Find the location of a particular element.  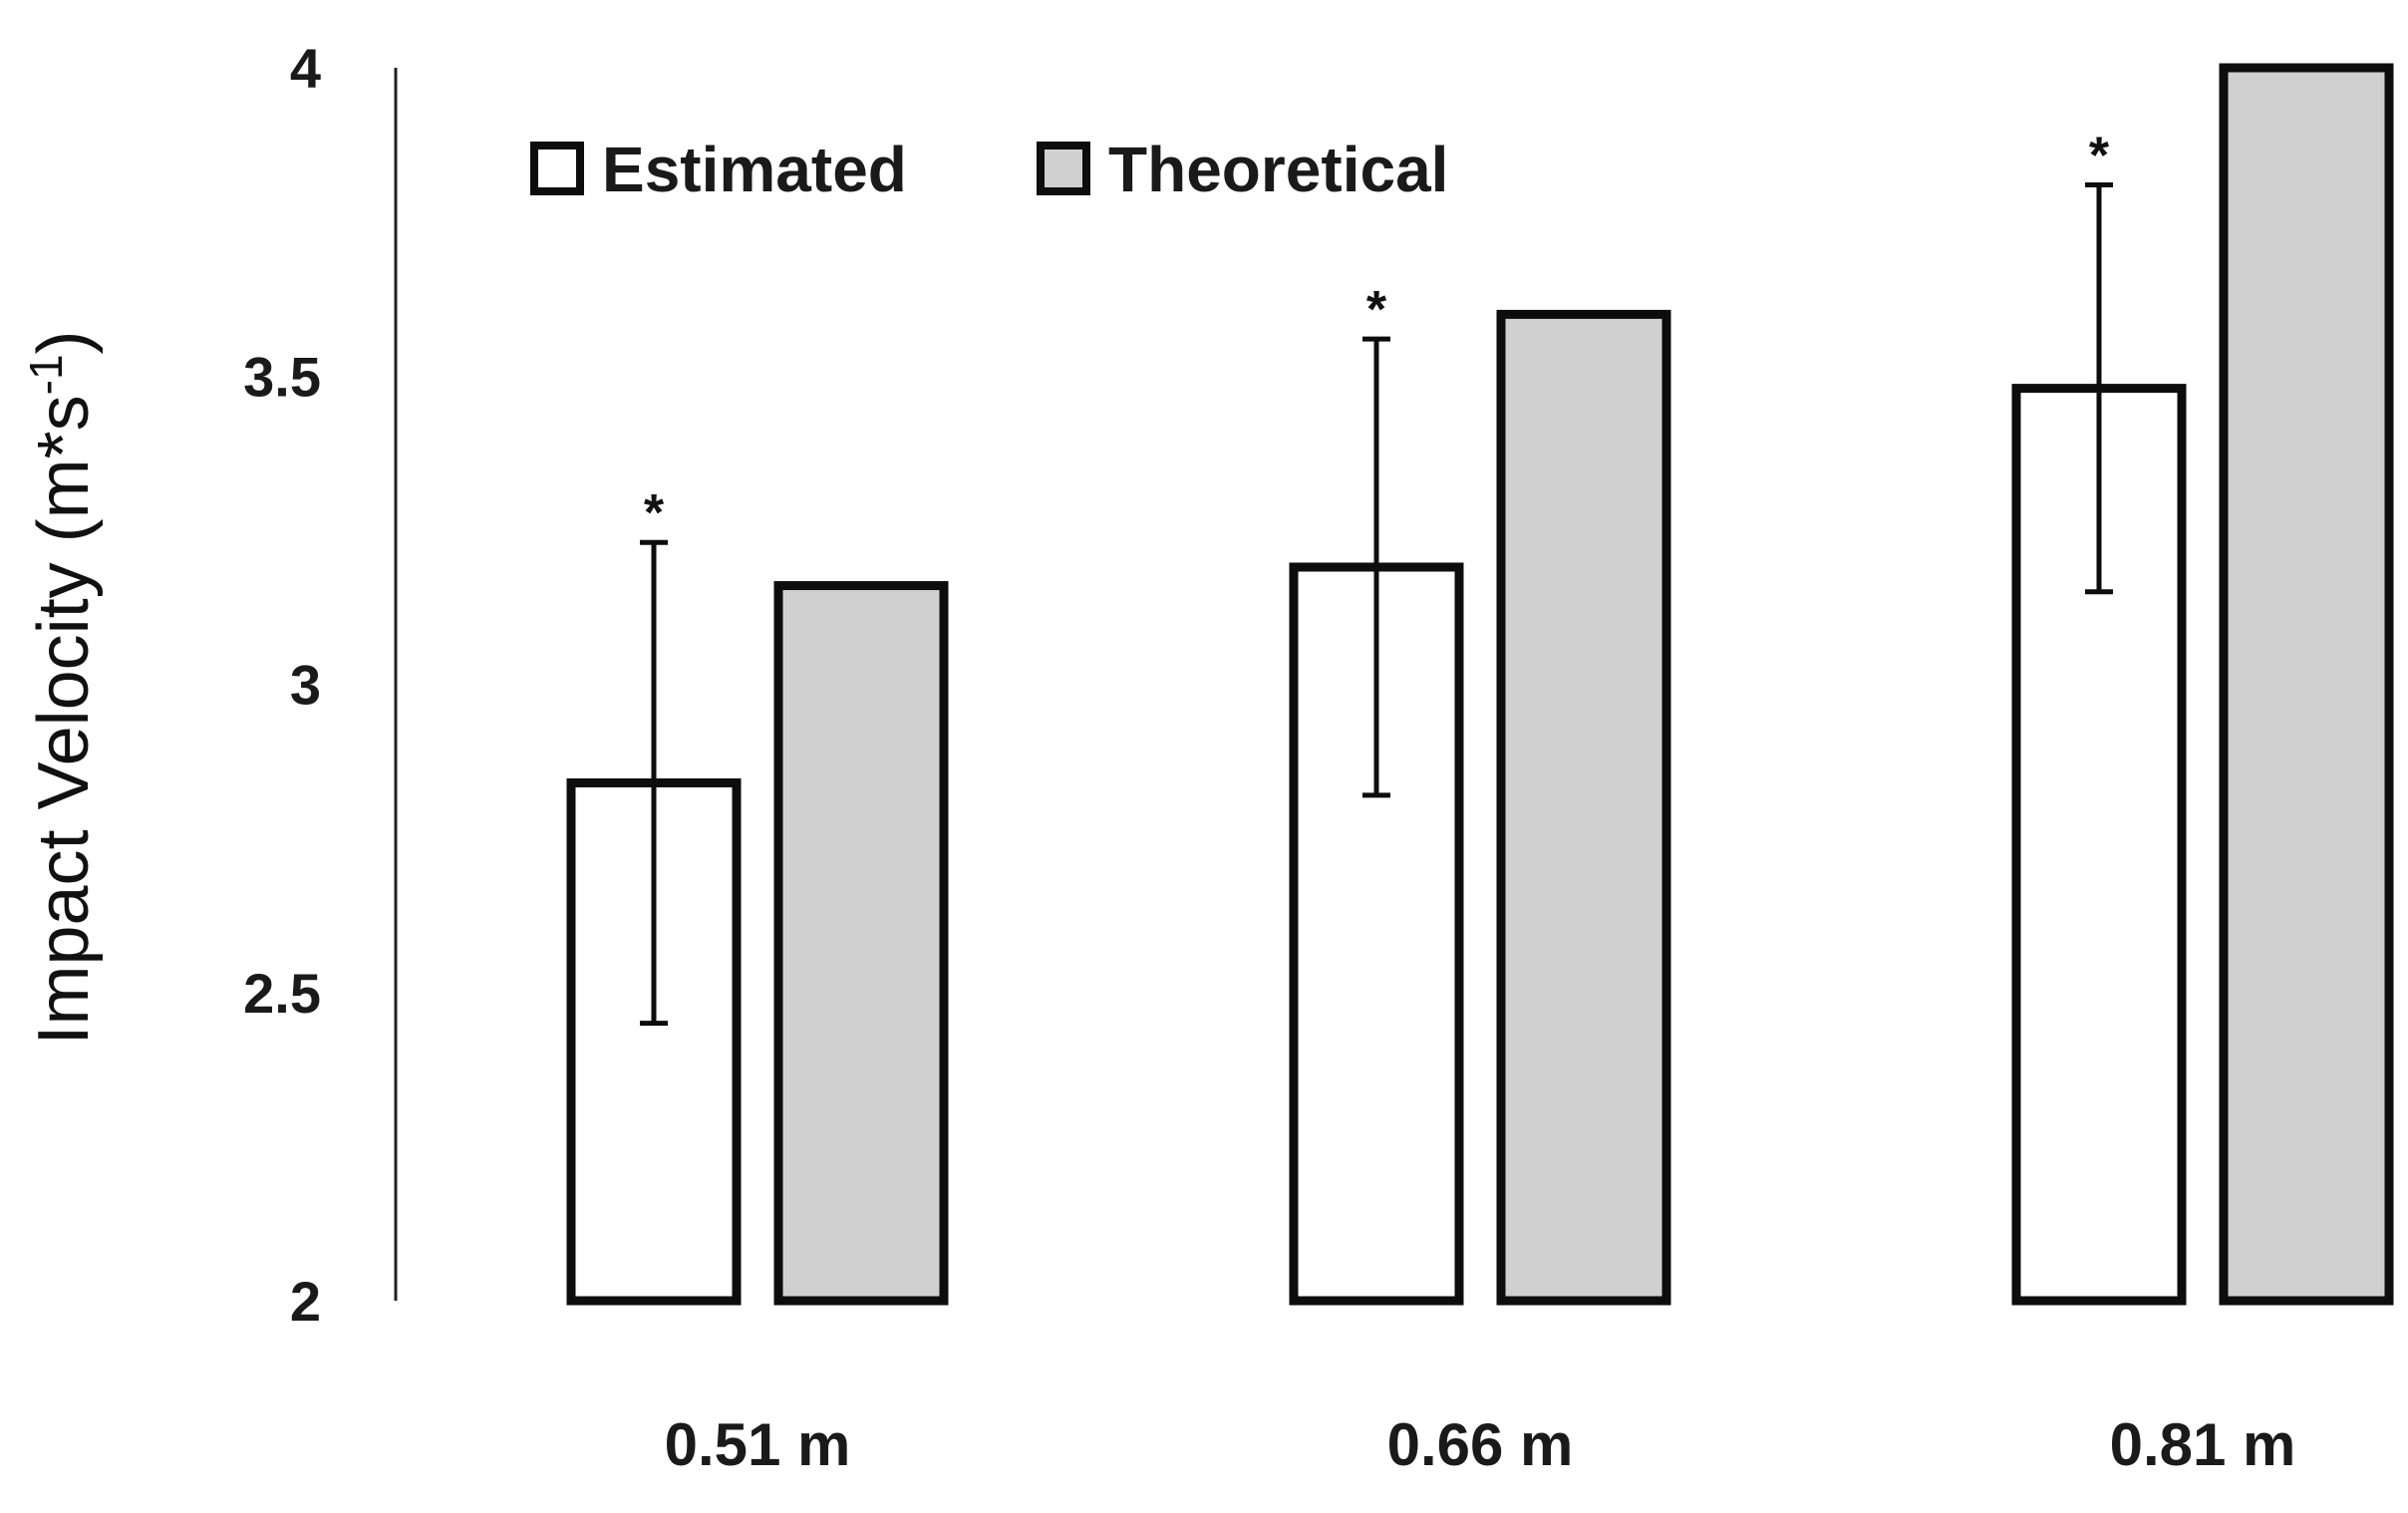

y-axis-title: Impact Velocity (m*s-1) is located at coordinates (62, 687).